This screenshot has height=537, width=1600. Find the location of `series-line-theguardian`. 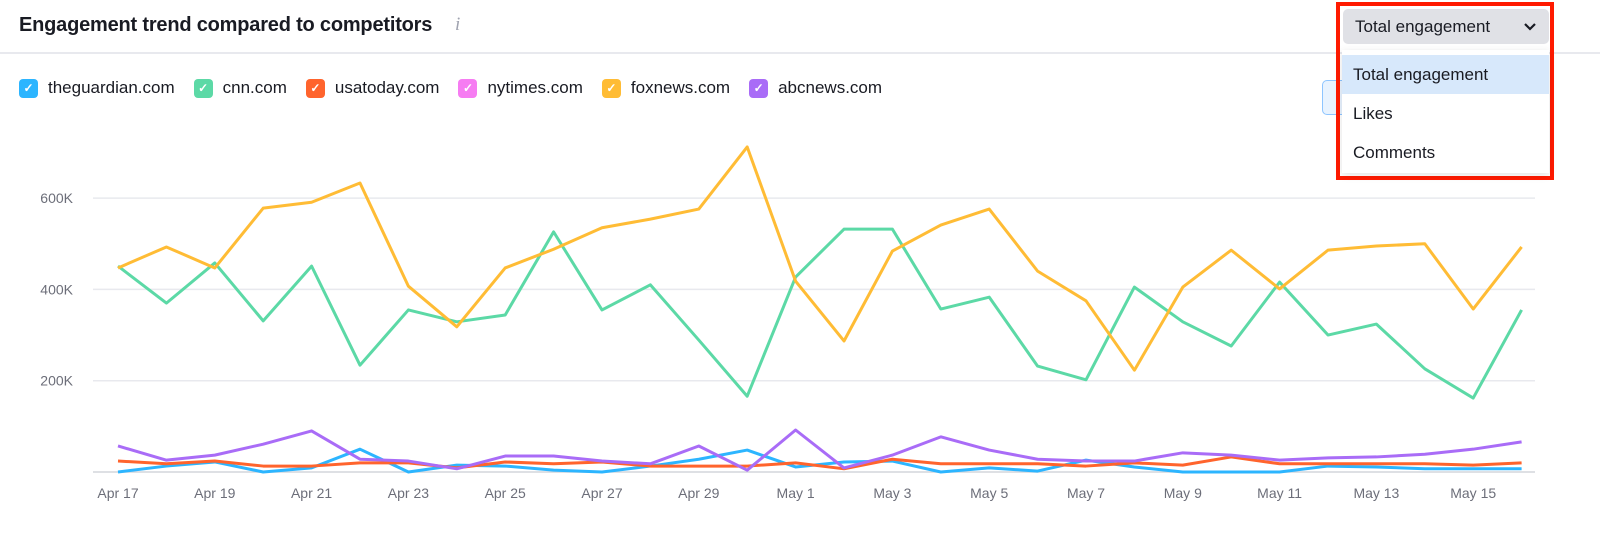

series-line-theguardian is located at coordinates (819, 460).